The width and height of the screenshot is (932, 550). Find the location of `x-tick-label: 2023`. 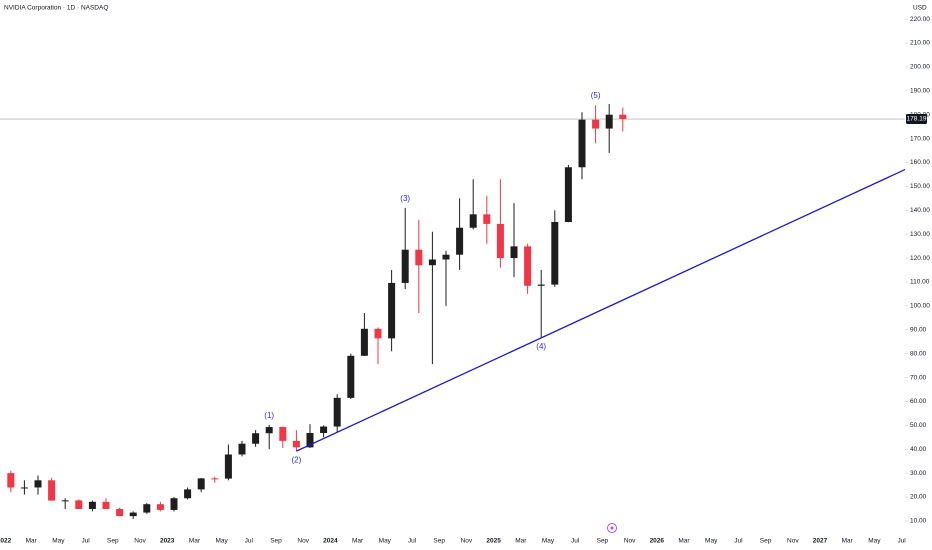

x-tick-label: 2023 is located at coordinates (167, 541).